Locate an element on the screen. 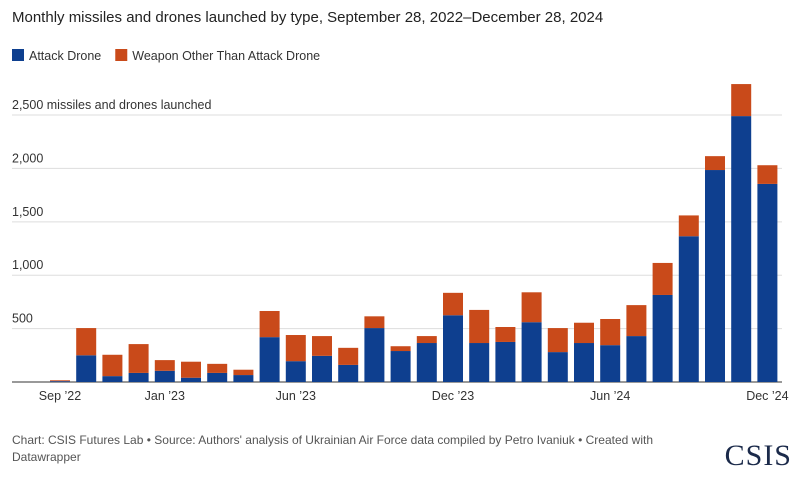 This screenshot has height=485, width=807. y-tick-label: 1,000 is located at coordinates (27, 265).